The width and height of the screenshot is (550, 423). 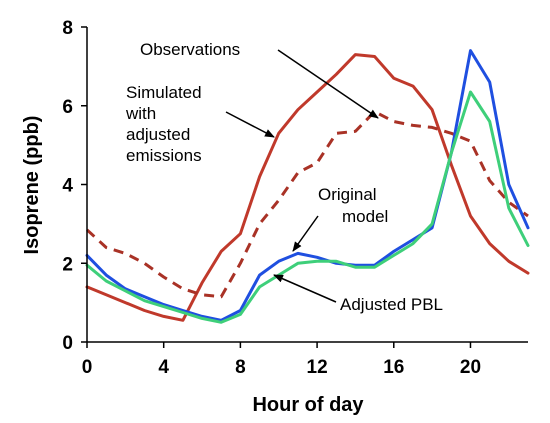 I want to click on annotation-observations-arrow, so click(x=328, y=84).